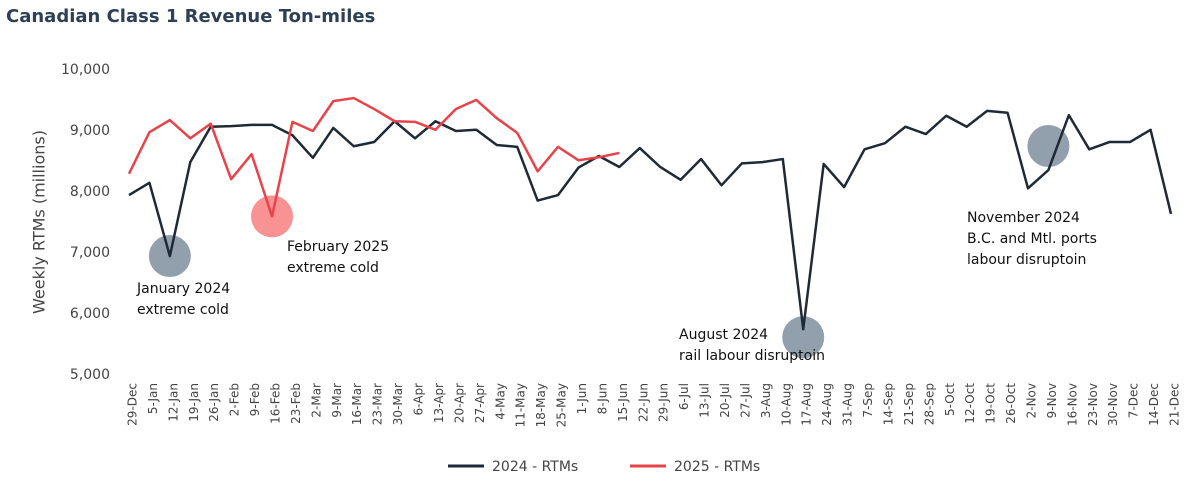  Describe the element at coordinates (725, 400) in the screenshot. I see `x-tick-label: 20-Jul` at that location.